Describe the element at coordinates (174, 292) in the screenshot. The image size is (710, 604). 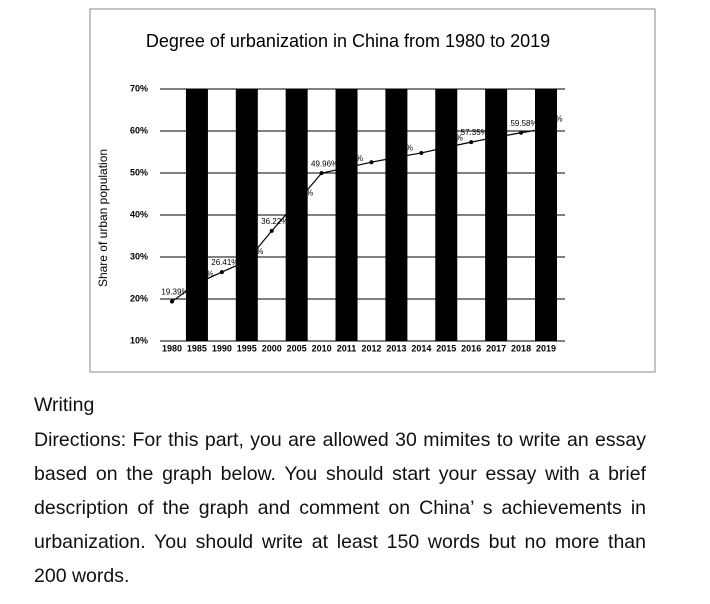
I see `value-label: 19.39%` at that location.